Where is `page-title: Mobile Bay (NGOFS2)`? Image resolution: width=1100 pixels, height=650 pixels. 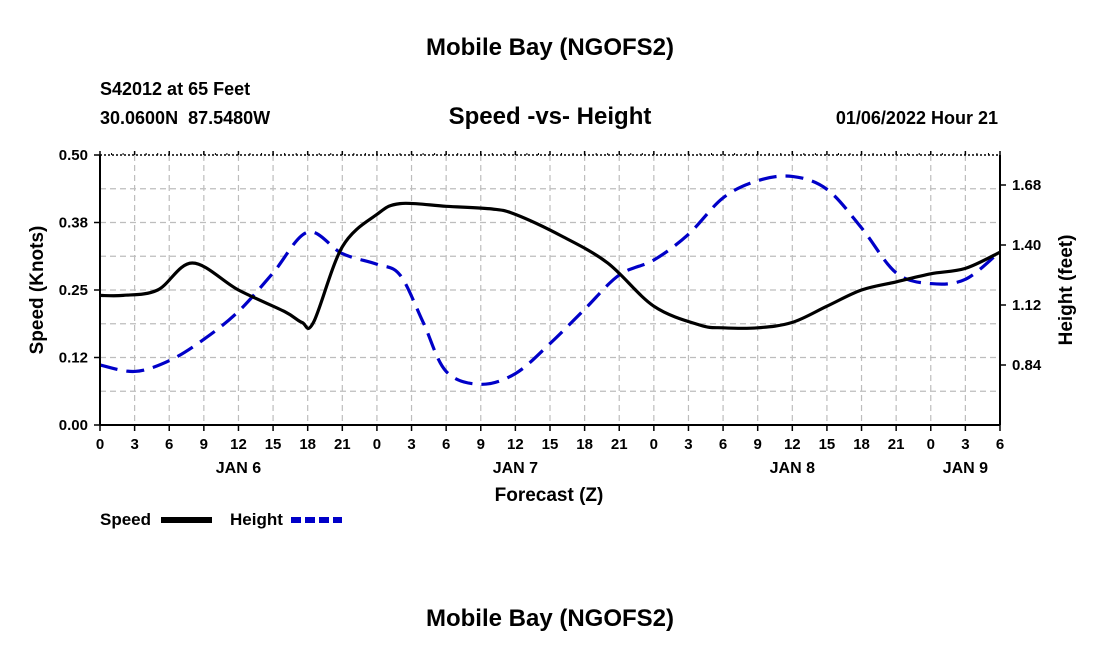
page-title: Mobile Bay (NGOFS2) is located at coordinates (550, 47).